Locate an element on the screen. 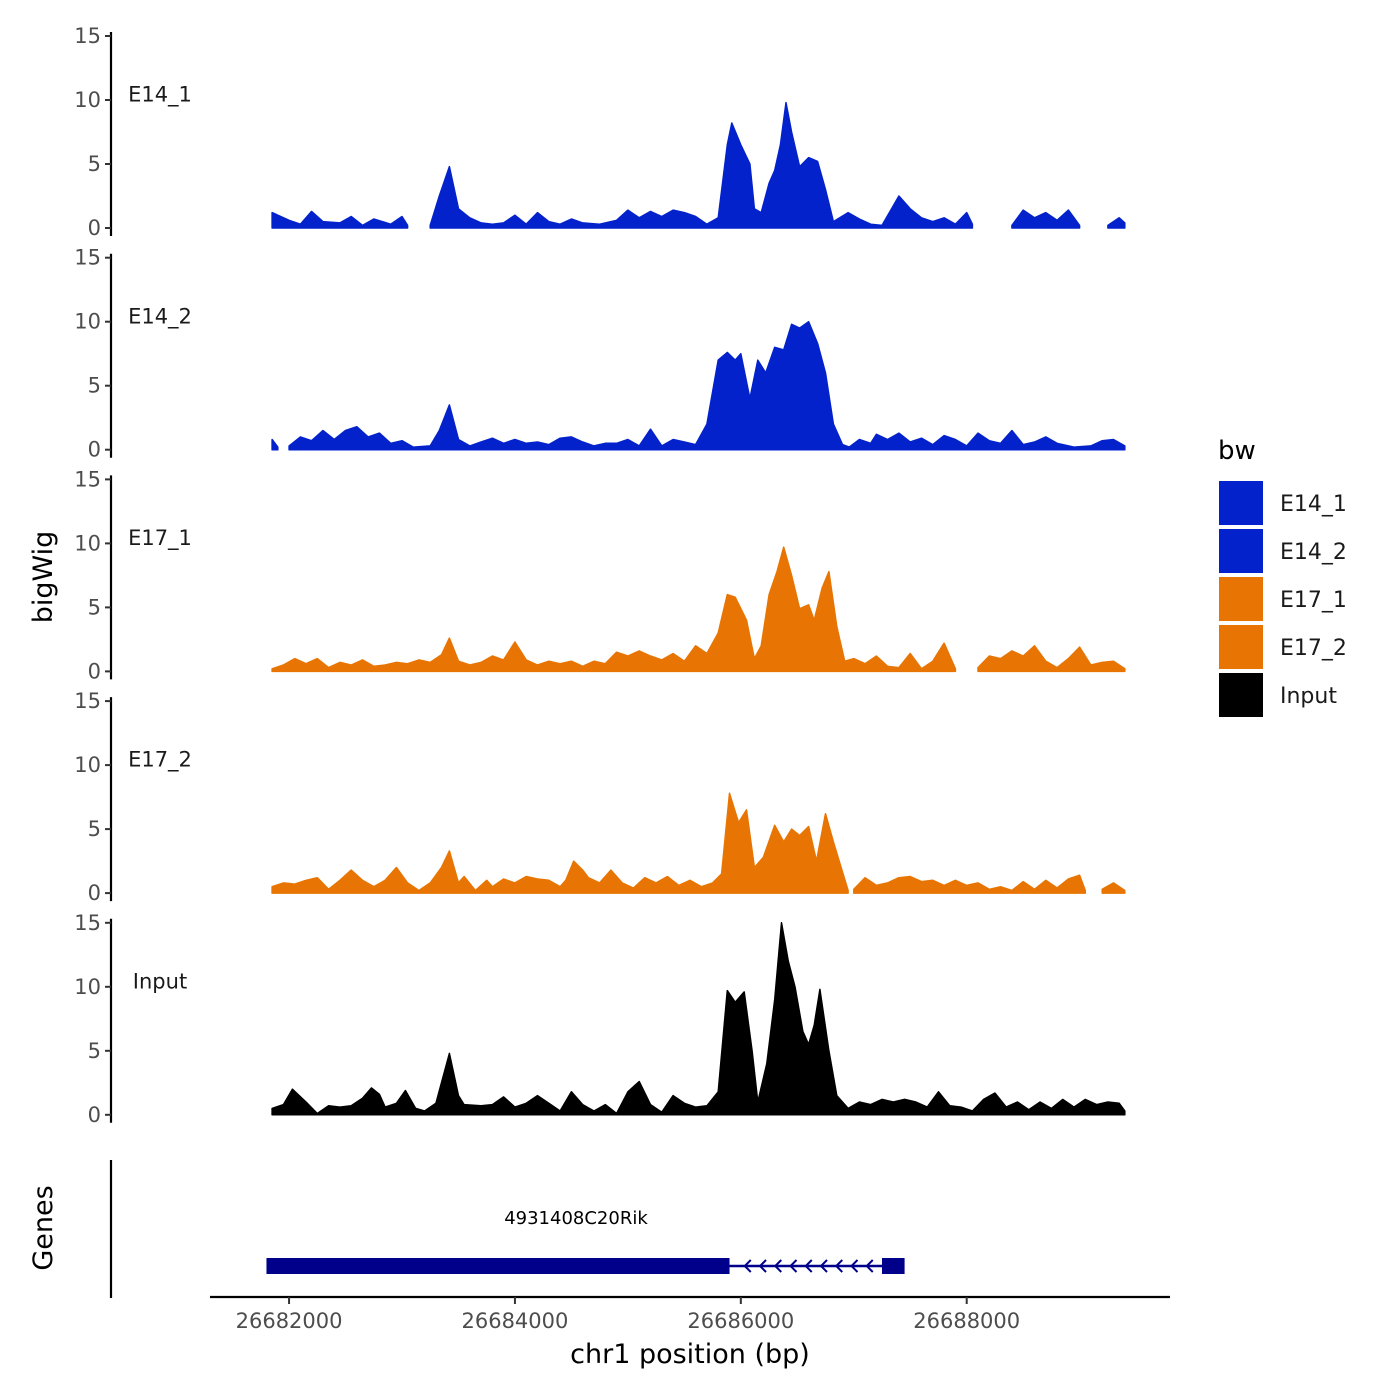 Image resolution: width=1400 pixels, height=1400 pixels. coverage-area-input is located at coordinates (698, 1019).